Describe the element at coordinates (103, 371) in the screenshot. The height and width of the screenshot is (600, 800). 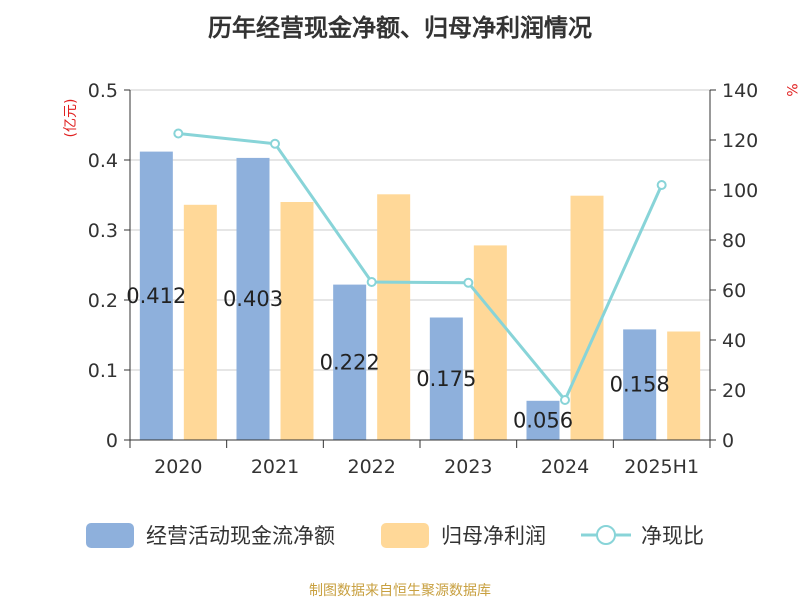
I see `y-left-tick-label: 0.1` at that location.